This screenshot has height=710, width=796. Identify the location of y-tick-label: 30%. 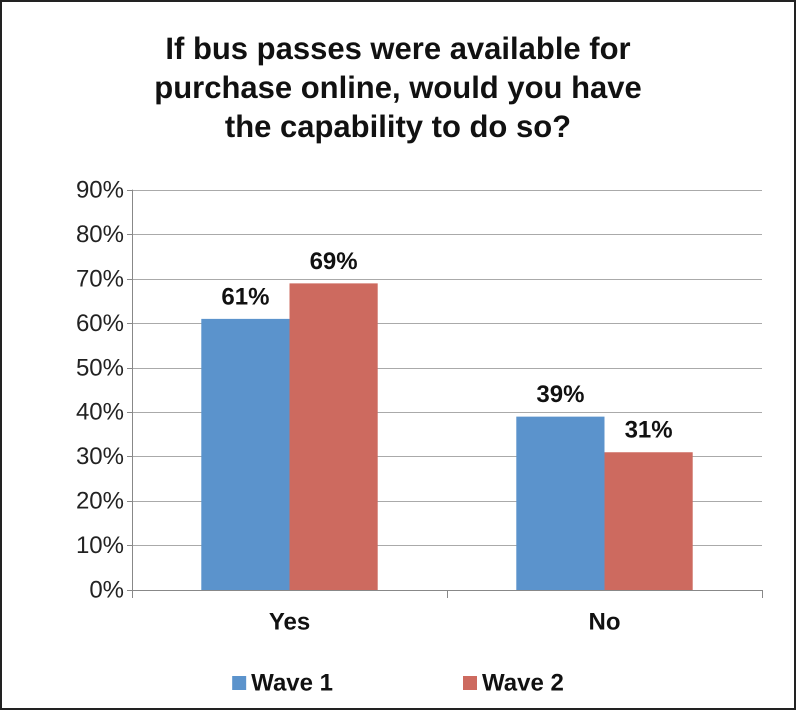
(100, 456).